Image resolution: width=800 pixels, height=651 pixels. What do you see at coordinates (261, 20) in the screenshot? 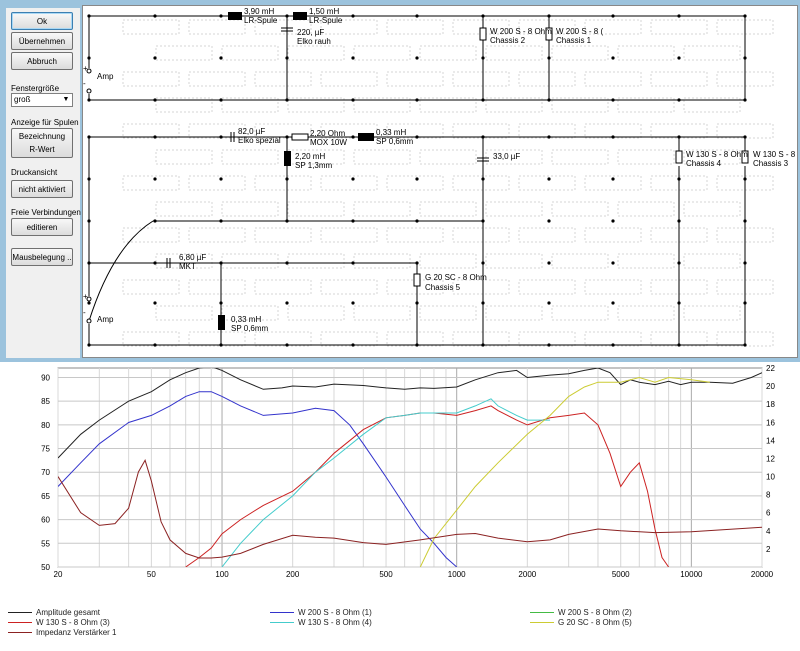
I see `l1-type: LR-Spule` at bounding box center [261, 20].